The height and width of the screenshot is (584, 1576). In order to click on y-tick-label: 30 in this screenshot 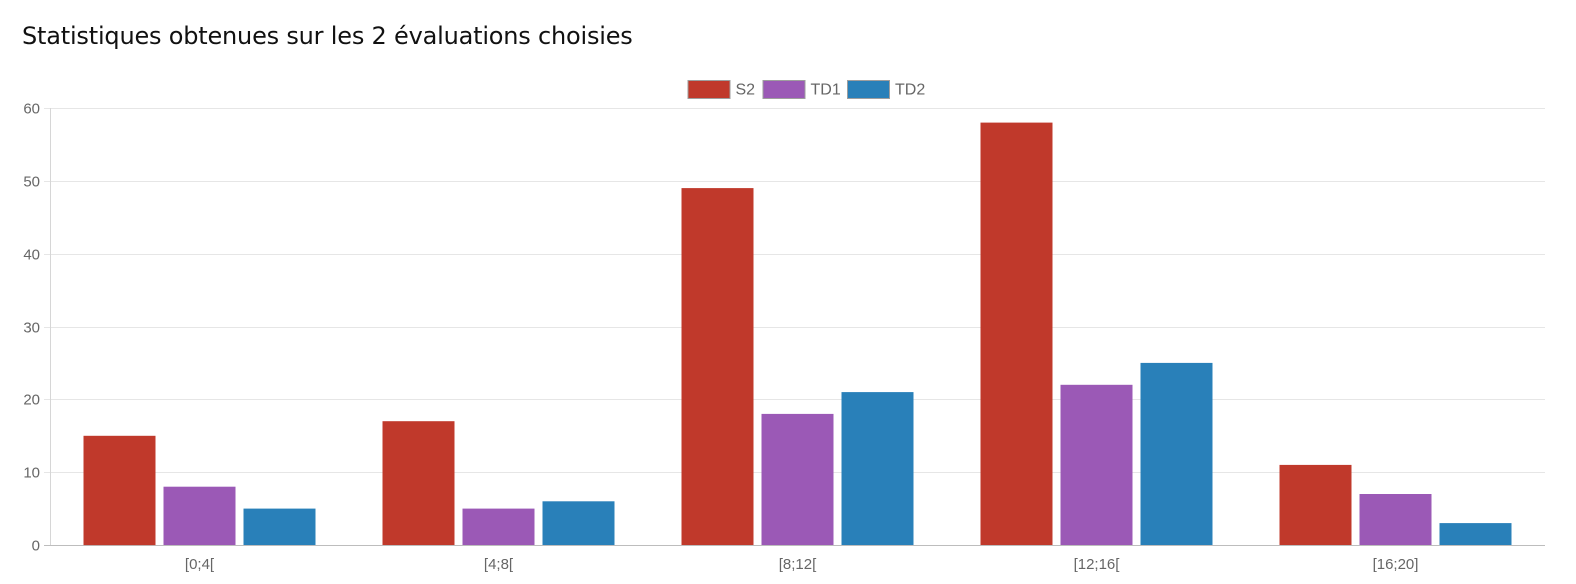, I will do `click(31, 328)`.